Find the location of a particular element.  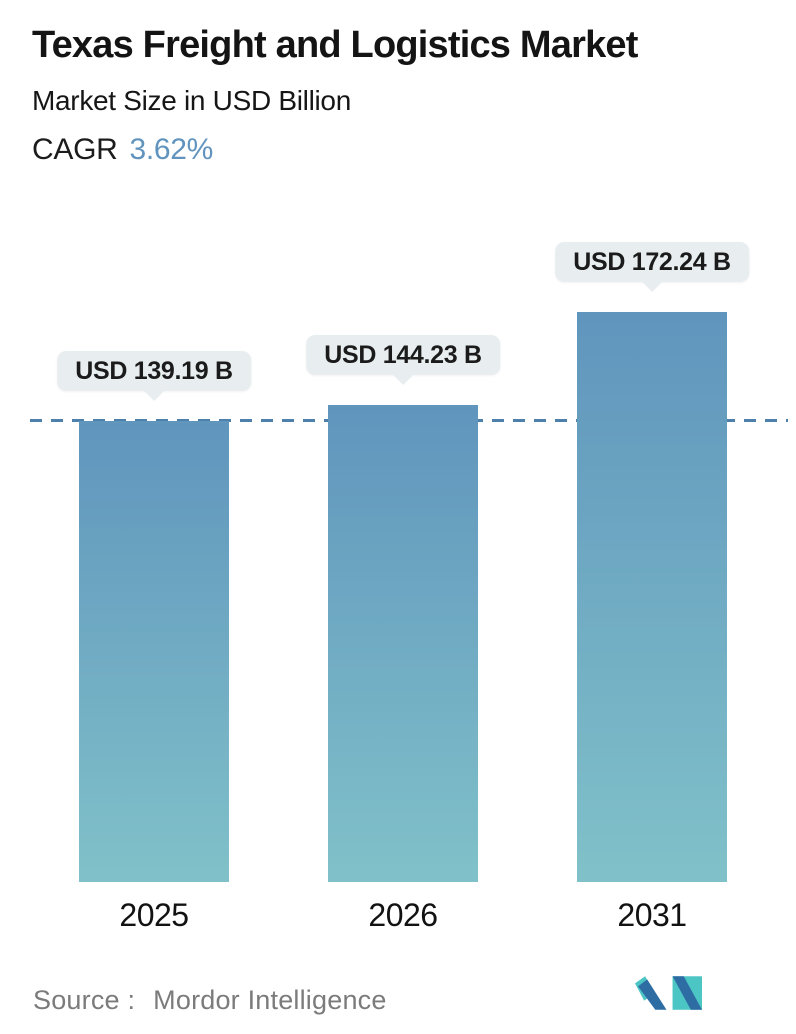

value-callout: USD 139.19 B is located at coordinates (154, 376).